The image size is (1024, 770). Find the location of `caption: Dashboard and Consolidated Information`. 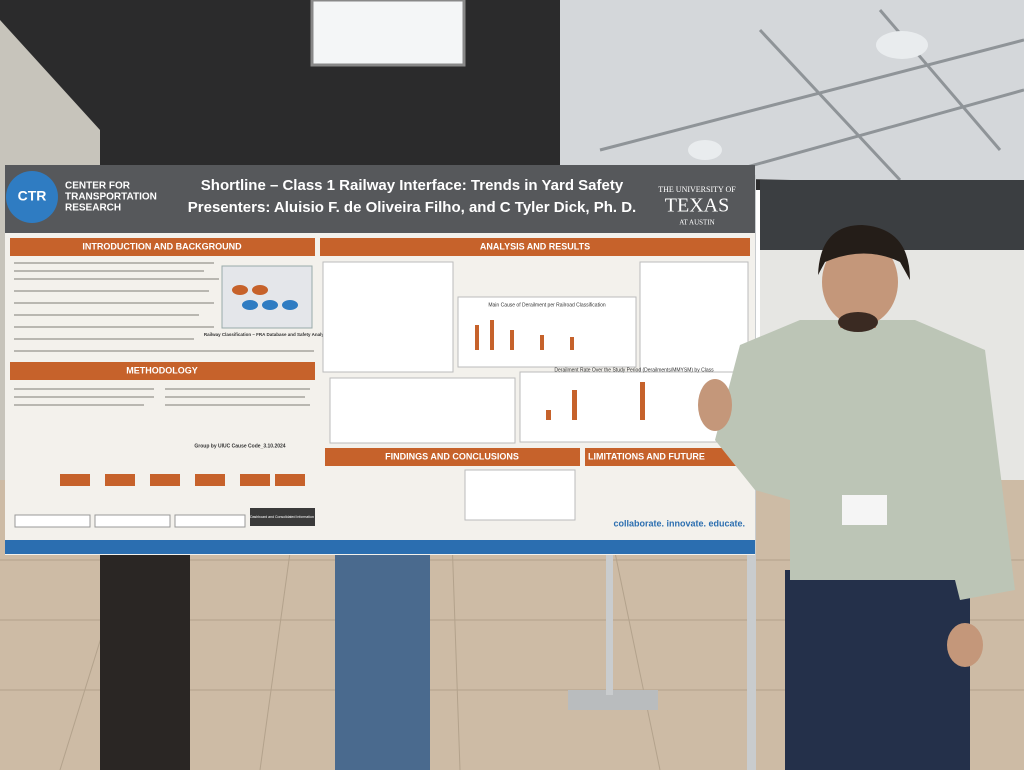

caption: Dashboard and Consolidated Information is located at coordinates (282, 517).